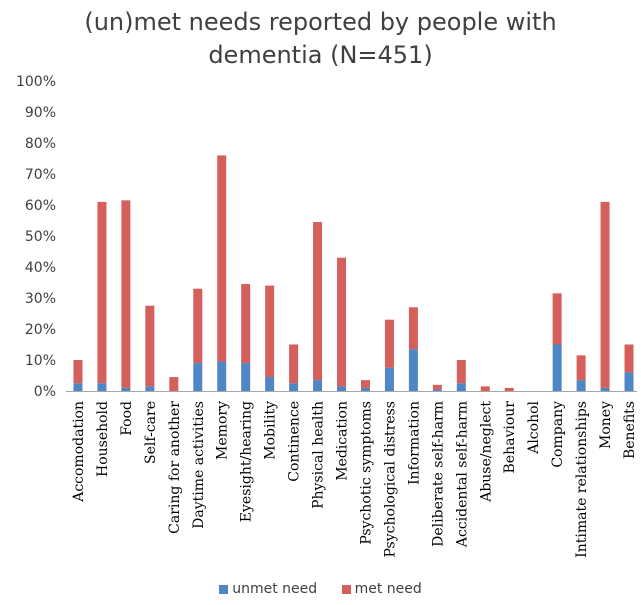 This screenshot has height=605, width=641. What do you see at coordinates (40, 175) in the screenshot?
I see `y-tick-label: 70%` at bounding box center [40, 175].